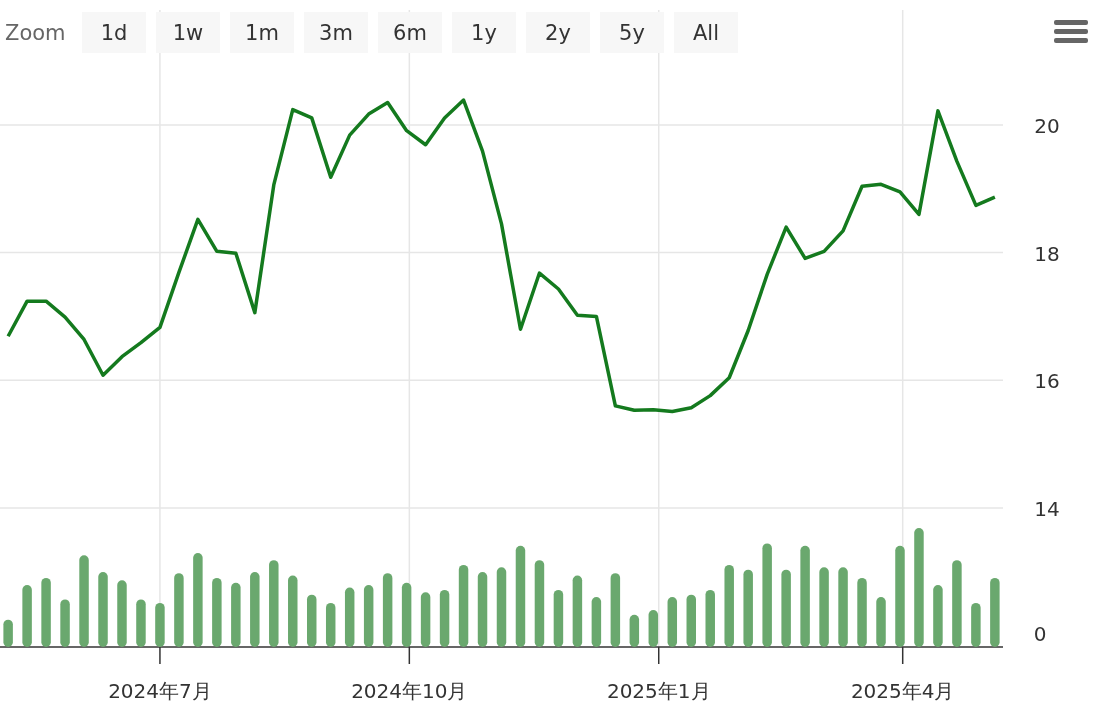 Image resolution: width=1094 pixels, height=706 pixels. I want to click on y-tick-label: 14, so click(1047, 509).